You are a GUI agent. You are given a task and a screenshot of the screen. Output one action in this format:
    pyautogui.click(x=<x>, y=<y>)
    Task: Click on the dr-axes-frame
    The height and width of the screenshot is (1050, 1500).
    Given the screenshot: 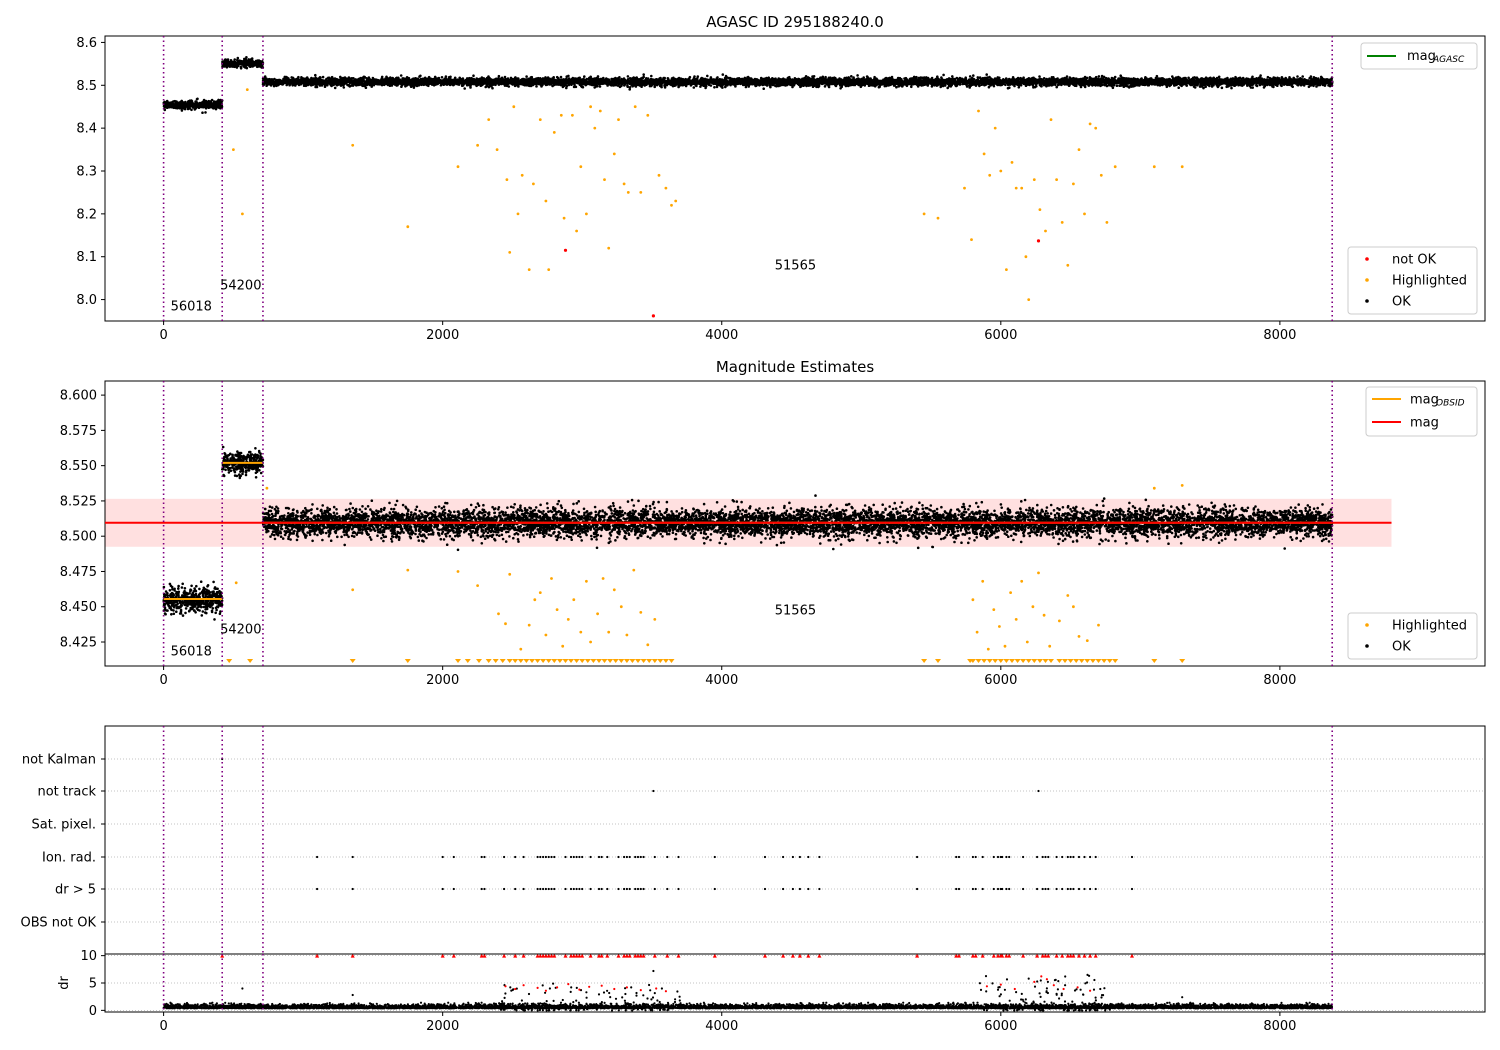 What is the action you would take?
    pyautogui.click(x=795, y=983)
    